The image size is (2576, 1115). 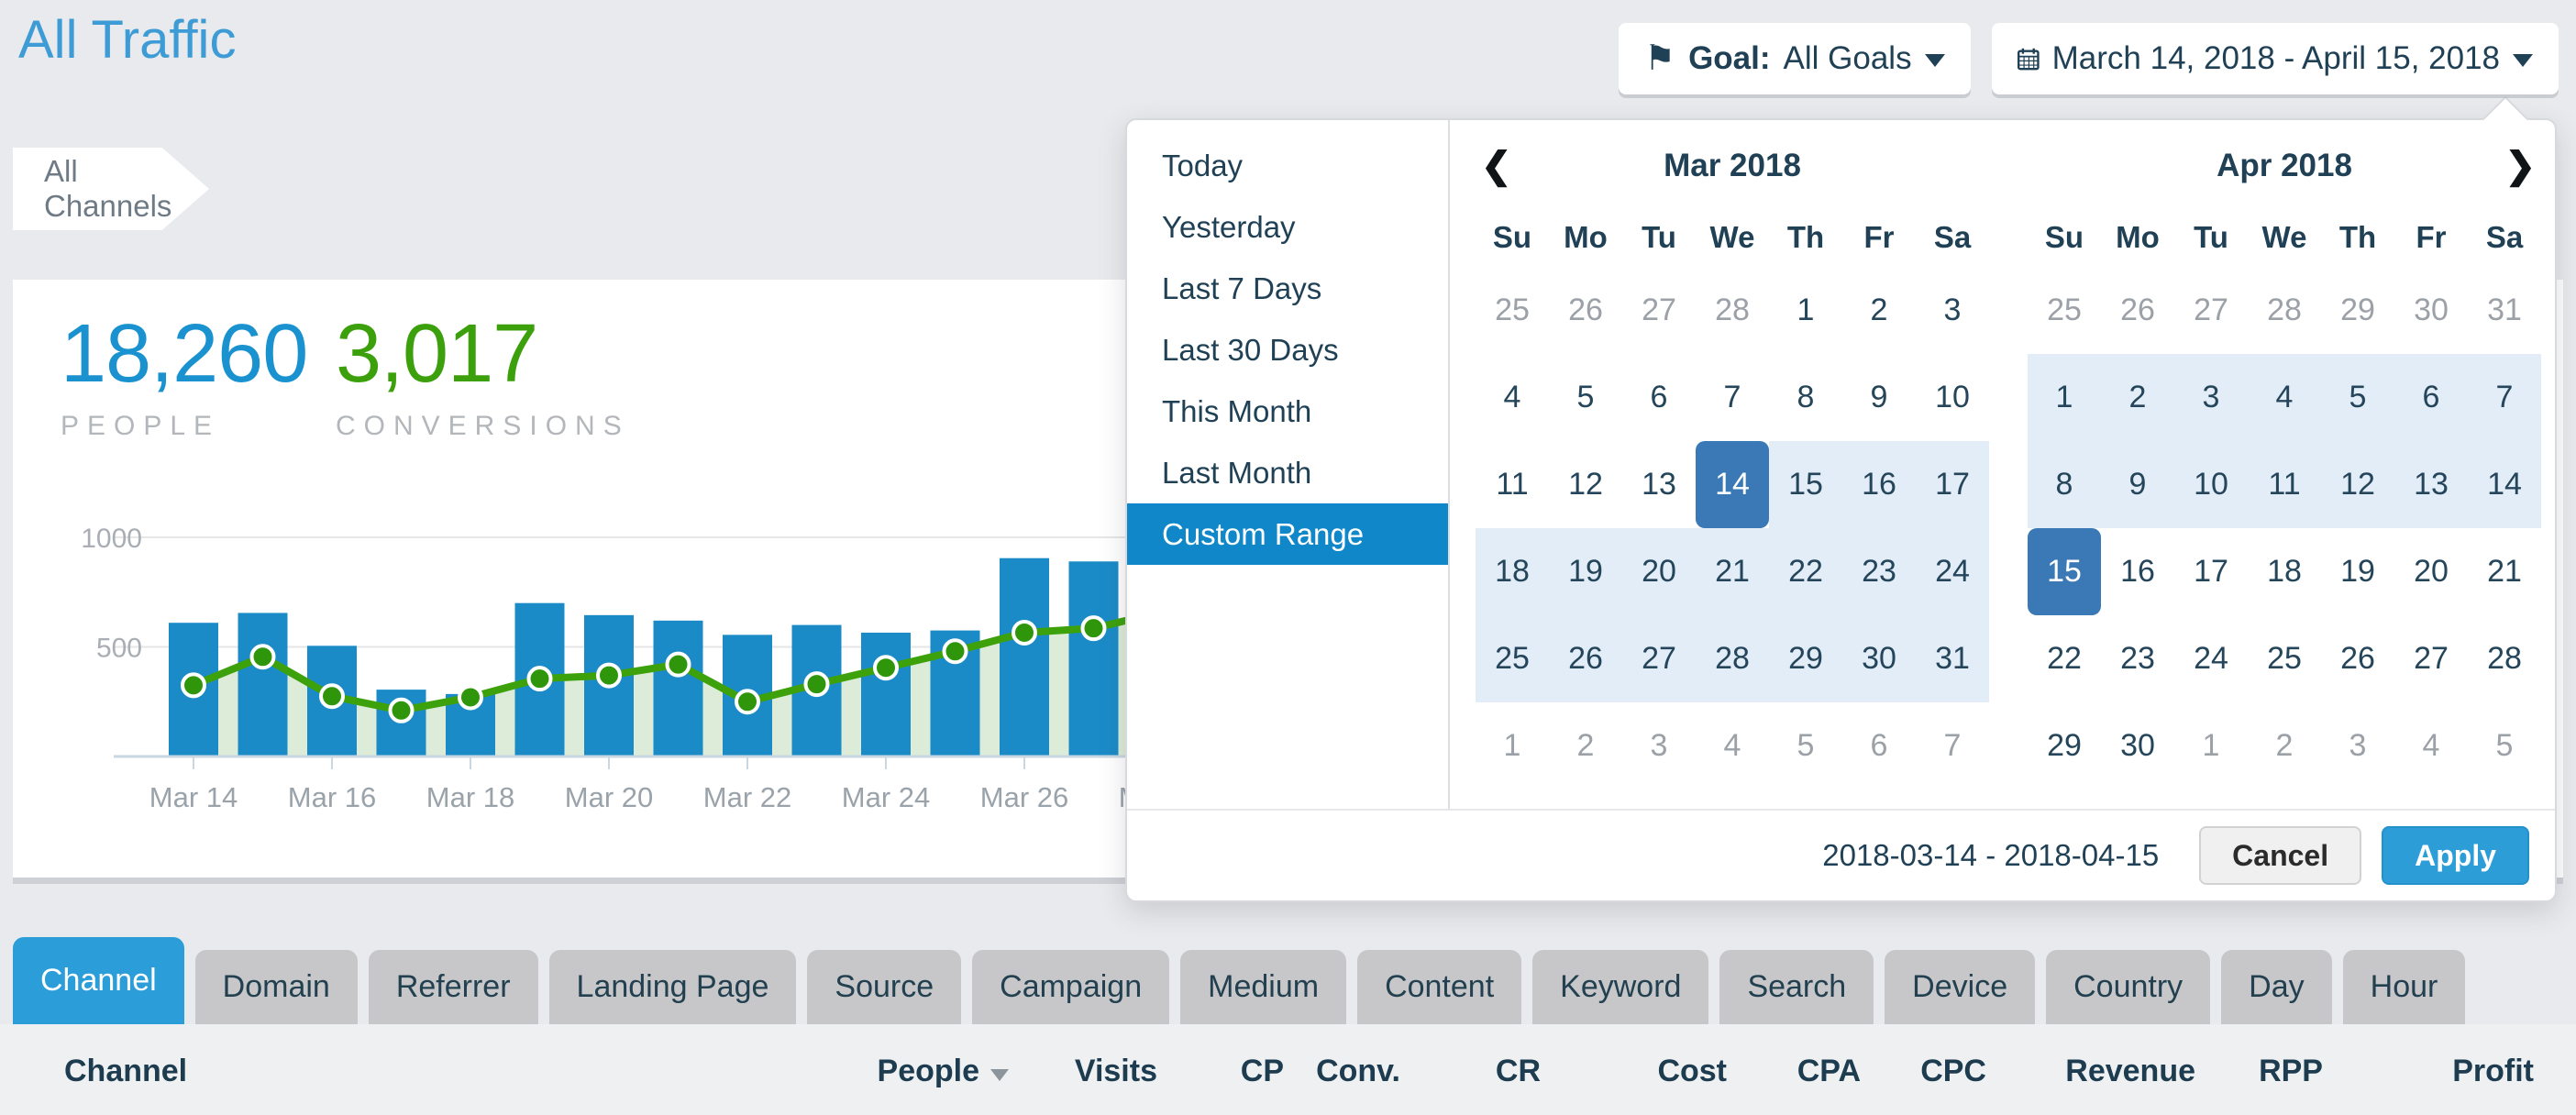 I want to click on tab-channel: Channel, so click(x=98, y=980).